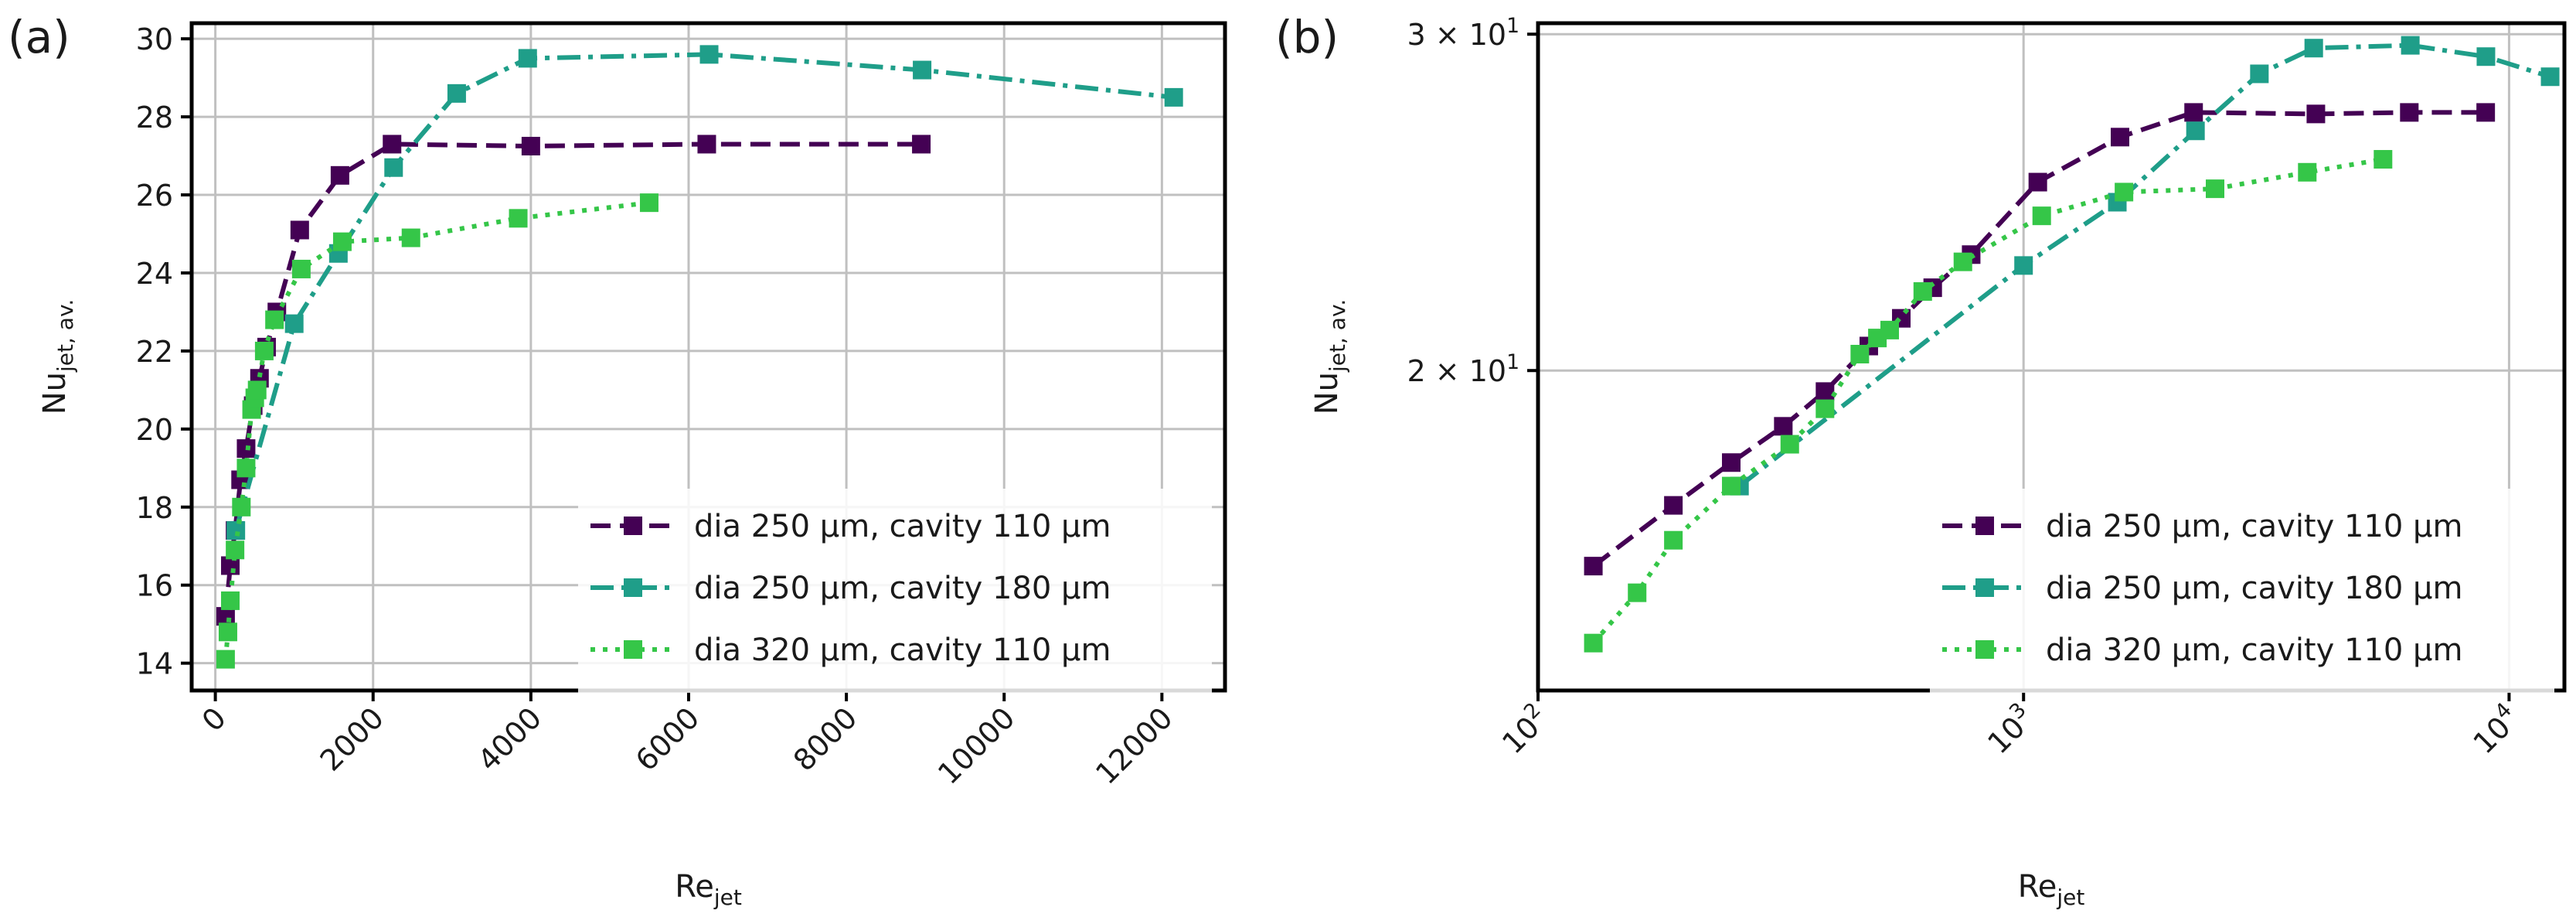 This screenshot has height=924, width=2576. I want to click on y-tick-label: 28, so click(154, 118).